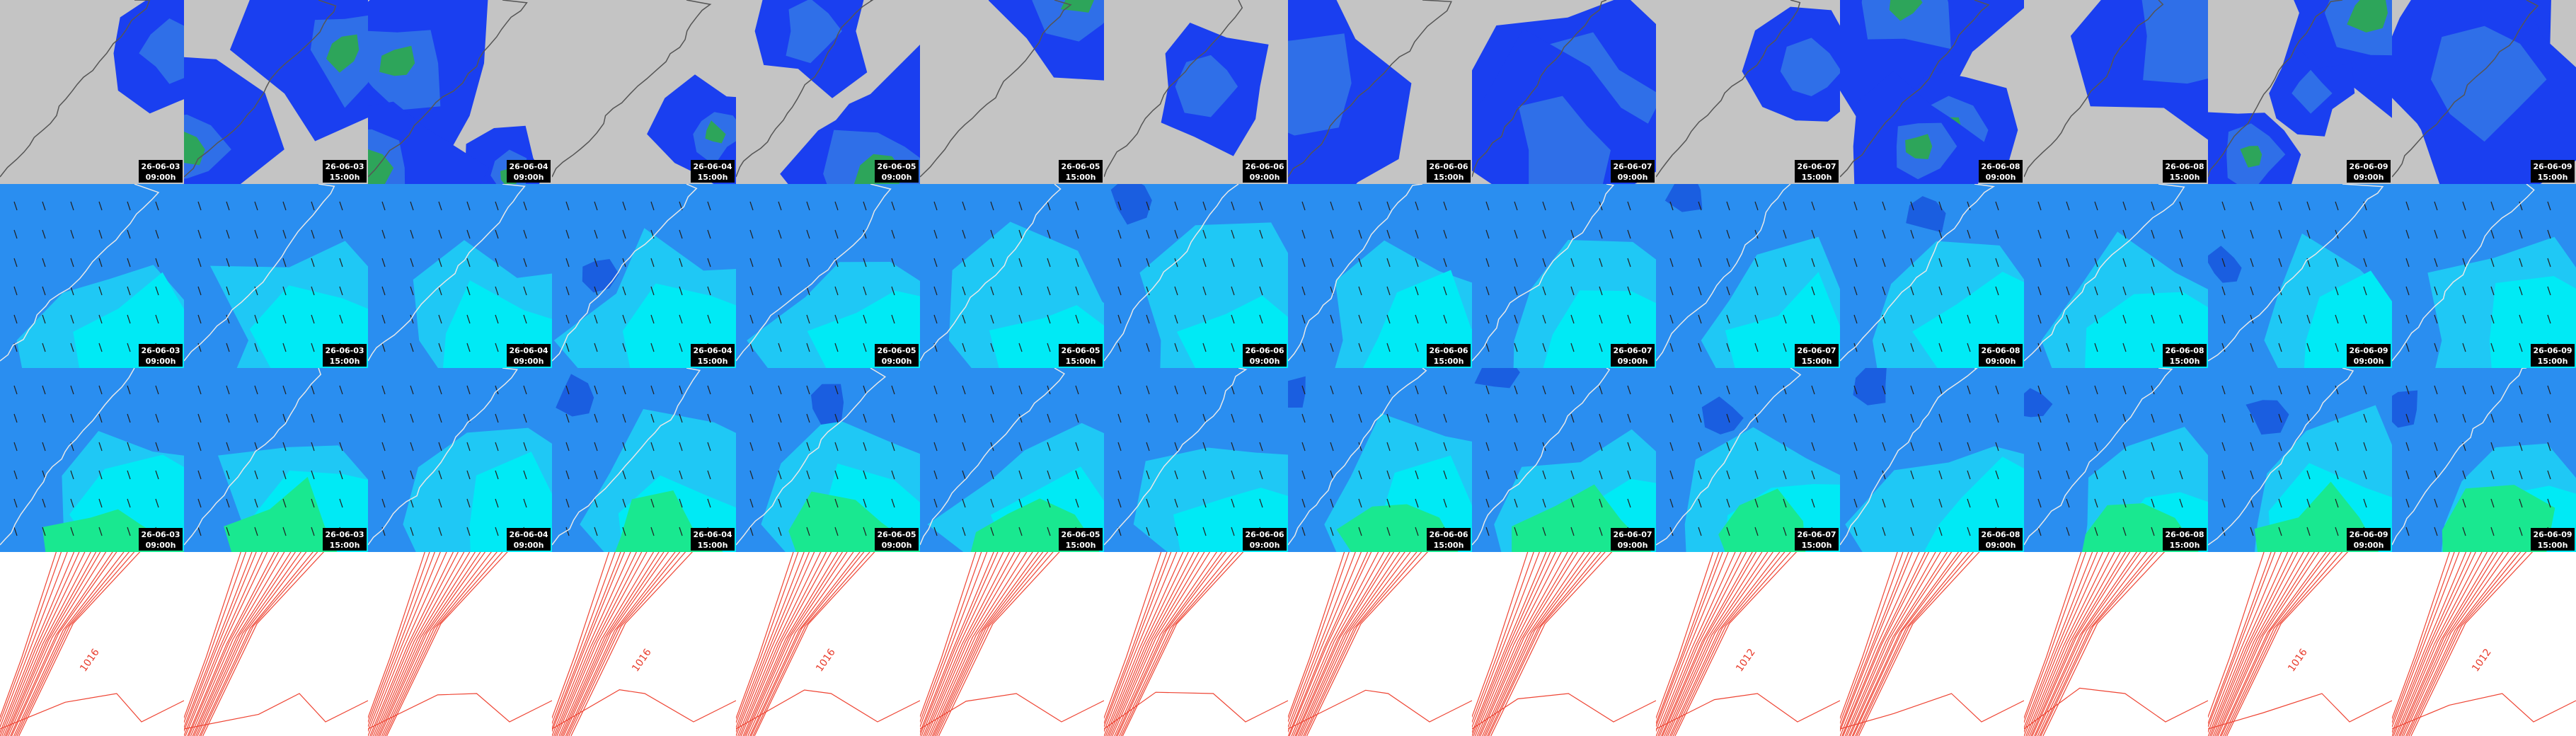 This screenshot has width=2576, height=736. I want to click on time-label: 15:00h, so click(2553, 362).